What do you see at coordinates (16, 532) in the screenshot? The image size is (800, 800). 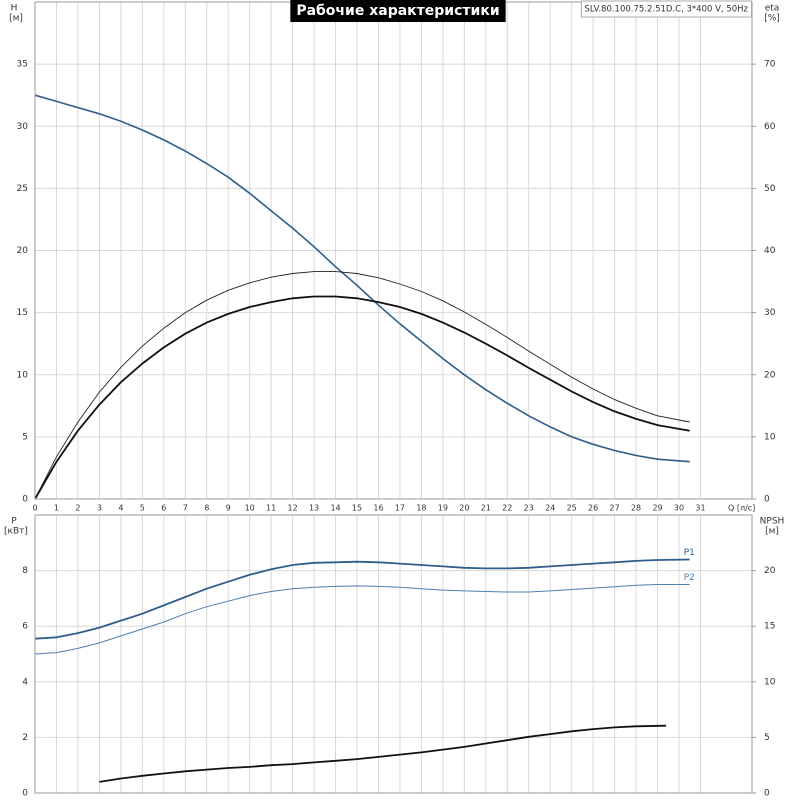 I see `y-axis-unit: [кВт]` at bounding box center [16, 532].